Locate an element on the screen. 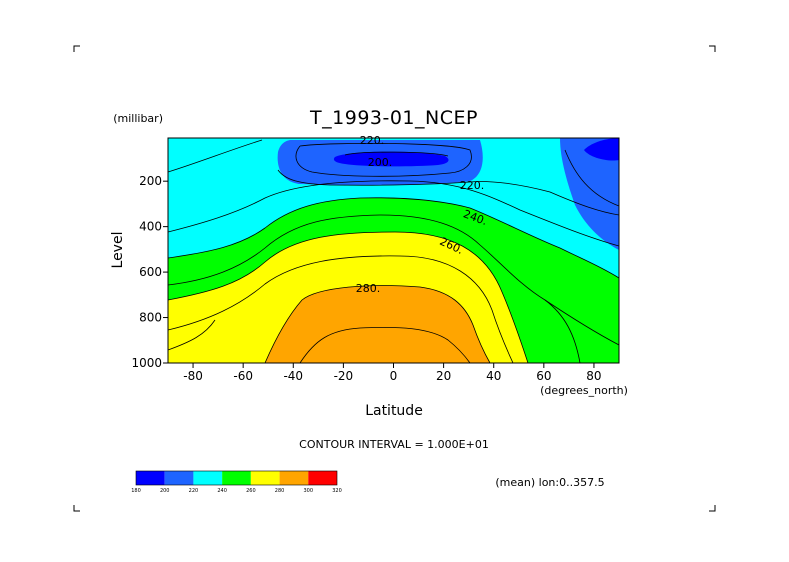  y-tick-label: 400 is located at coordinates (150, 227).